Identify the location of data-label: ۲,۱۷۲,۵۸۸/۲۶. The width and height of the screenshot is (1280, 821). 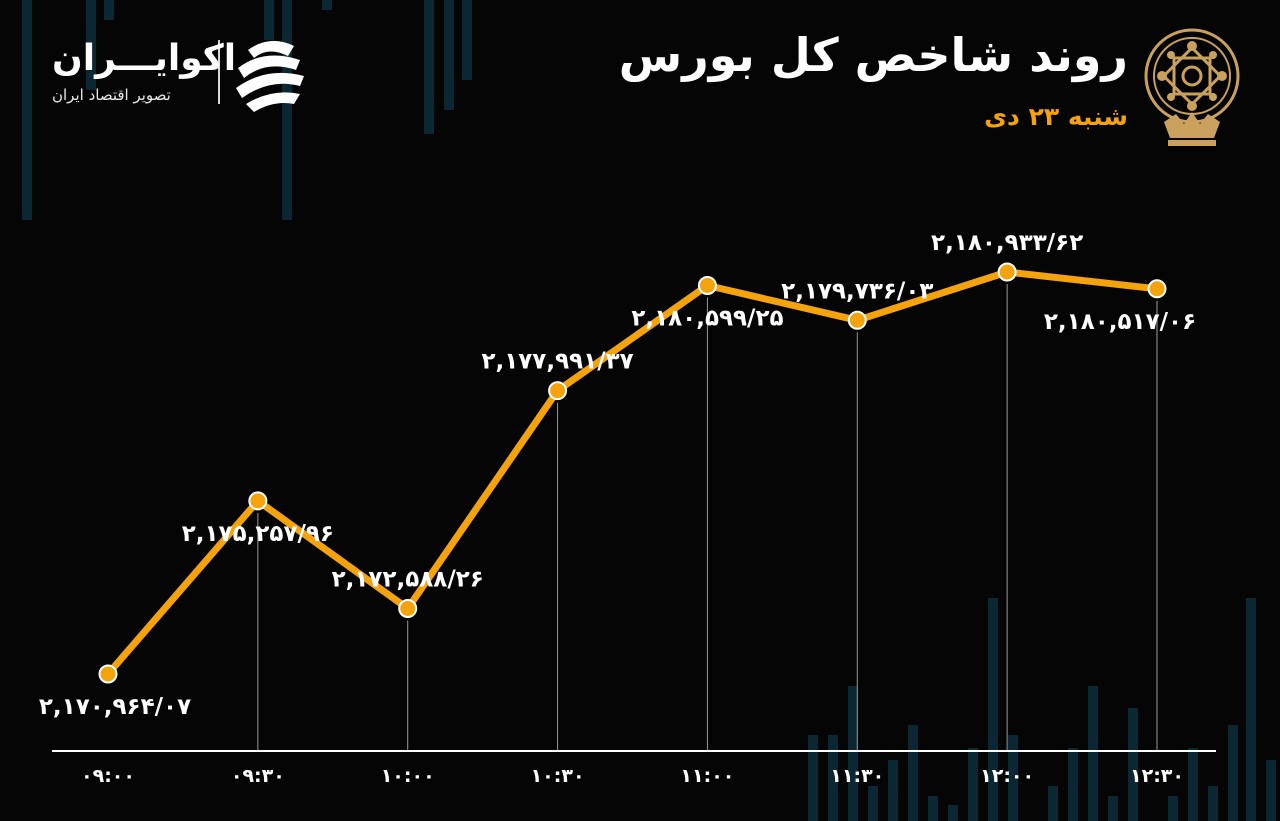
(408, 580).